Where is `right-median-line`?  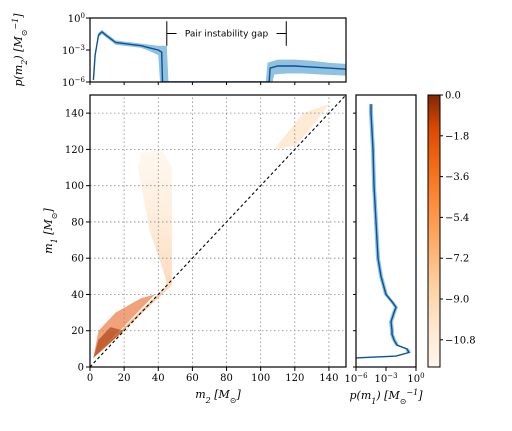 right-median-line is located at coordinates (383, 231).